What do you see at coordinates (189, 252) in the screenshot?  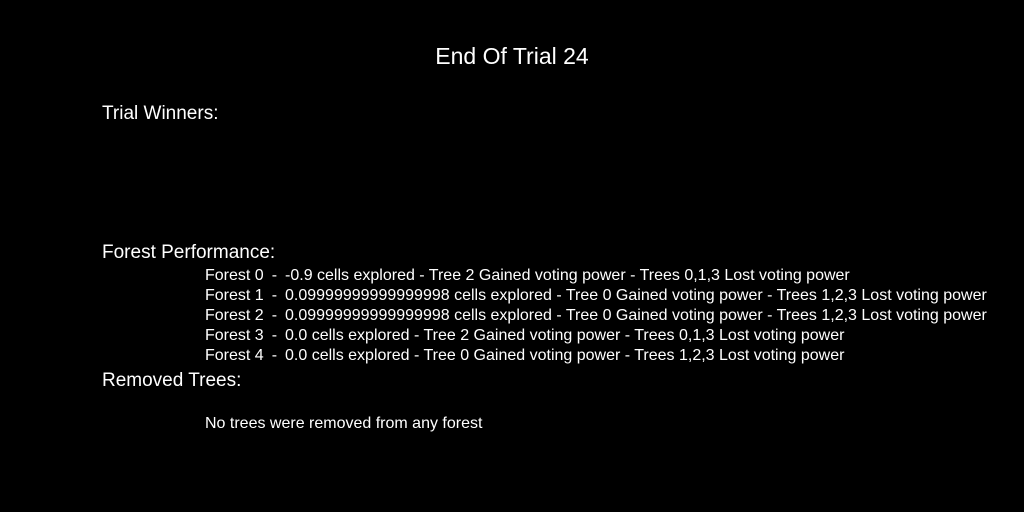 I see `forest-performance-heading: Forest Performance:` at bounding box center [189, 252].